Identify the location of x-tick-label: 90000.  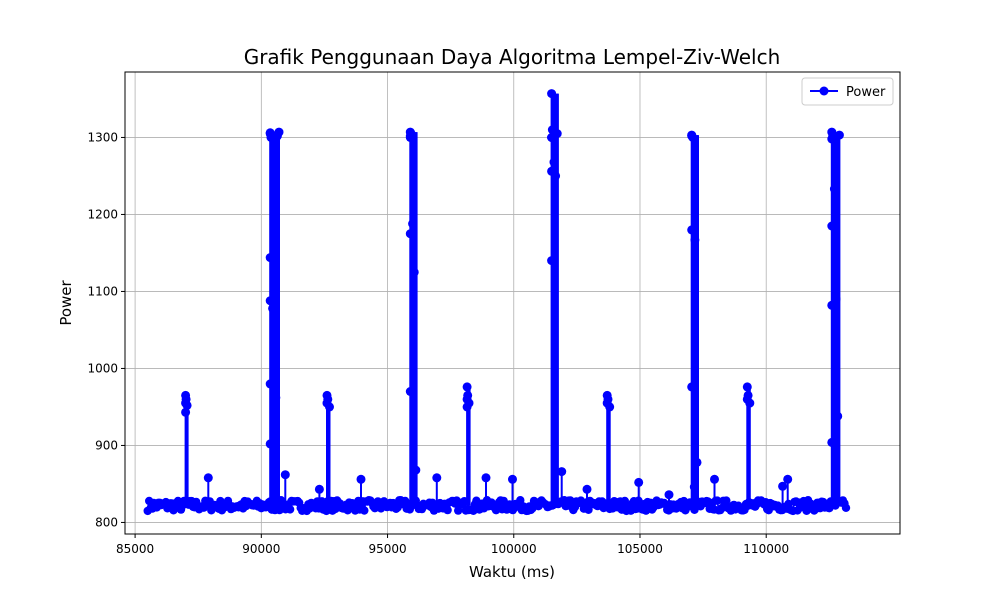
(261, 549).